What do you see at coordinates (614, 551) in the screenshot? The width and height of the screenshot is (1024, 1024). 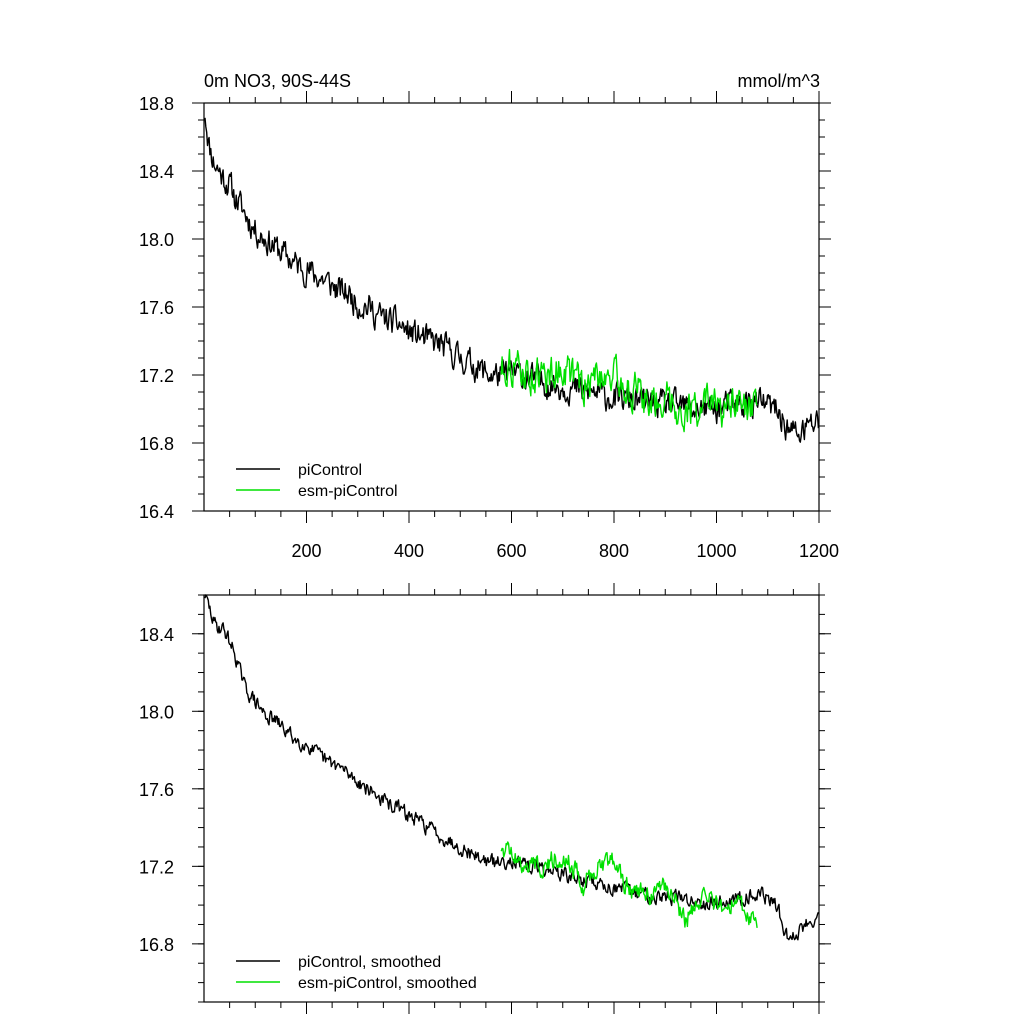 I see `top-x-tick-label: 800` at bounding box center [614, 551].